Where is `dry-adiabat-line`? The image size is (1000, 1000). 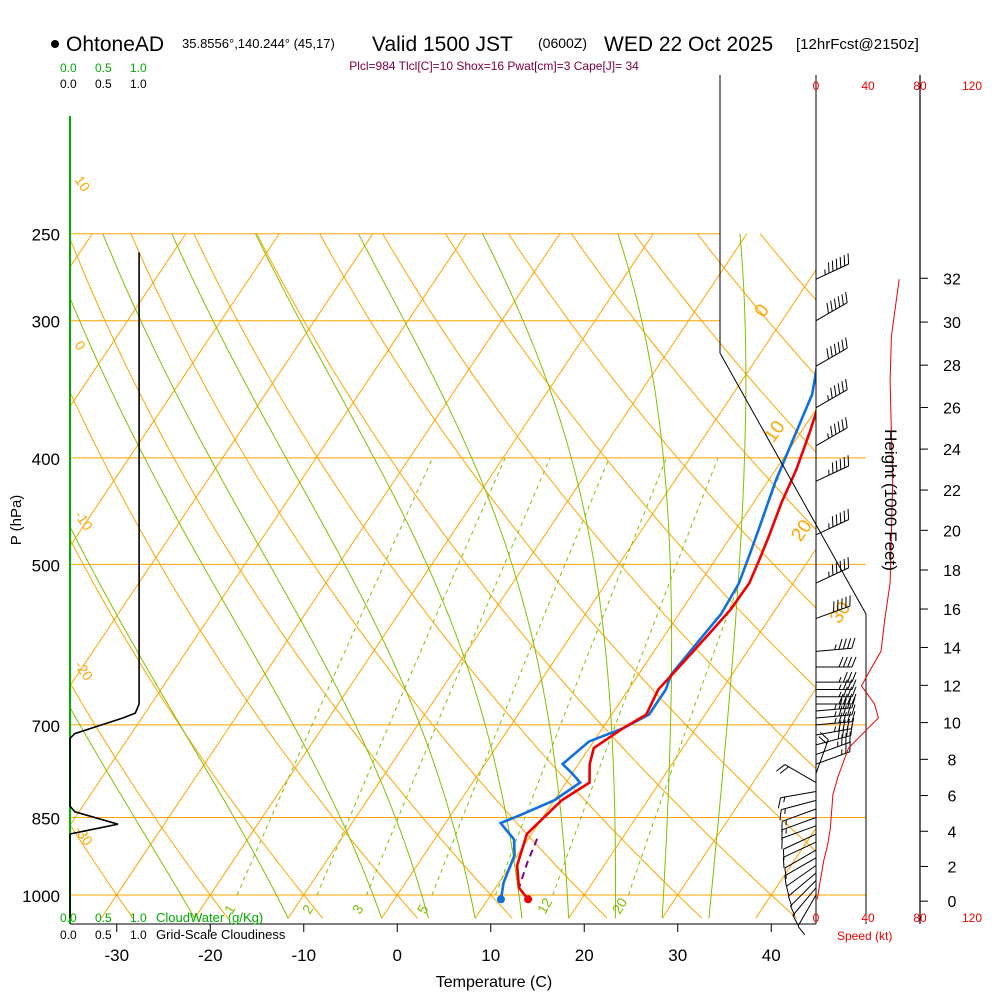 dry-adiabat-line is located at coordinates (149, 800).